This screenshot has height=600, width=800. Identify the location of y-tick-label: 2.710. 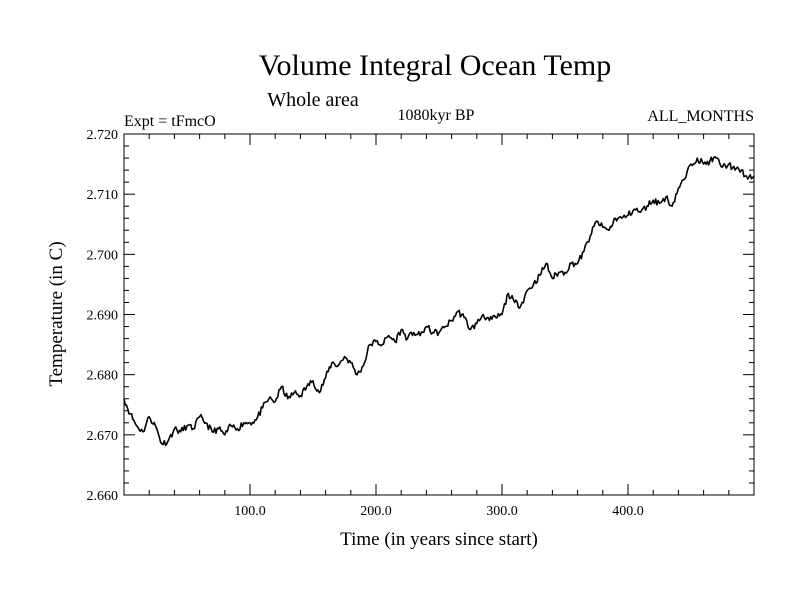
(103, 195).